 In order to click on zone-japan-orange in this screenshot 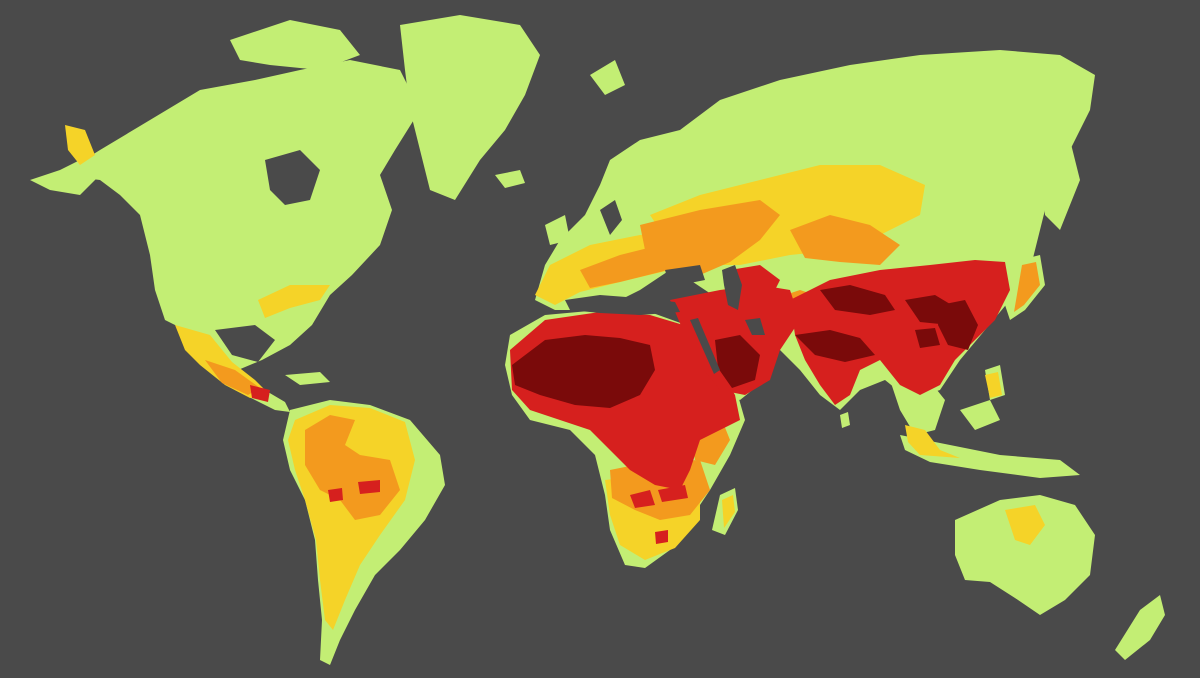, I will do `click(1027, 287)`.